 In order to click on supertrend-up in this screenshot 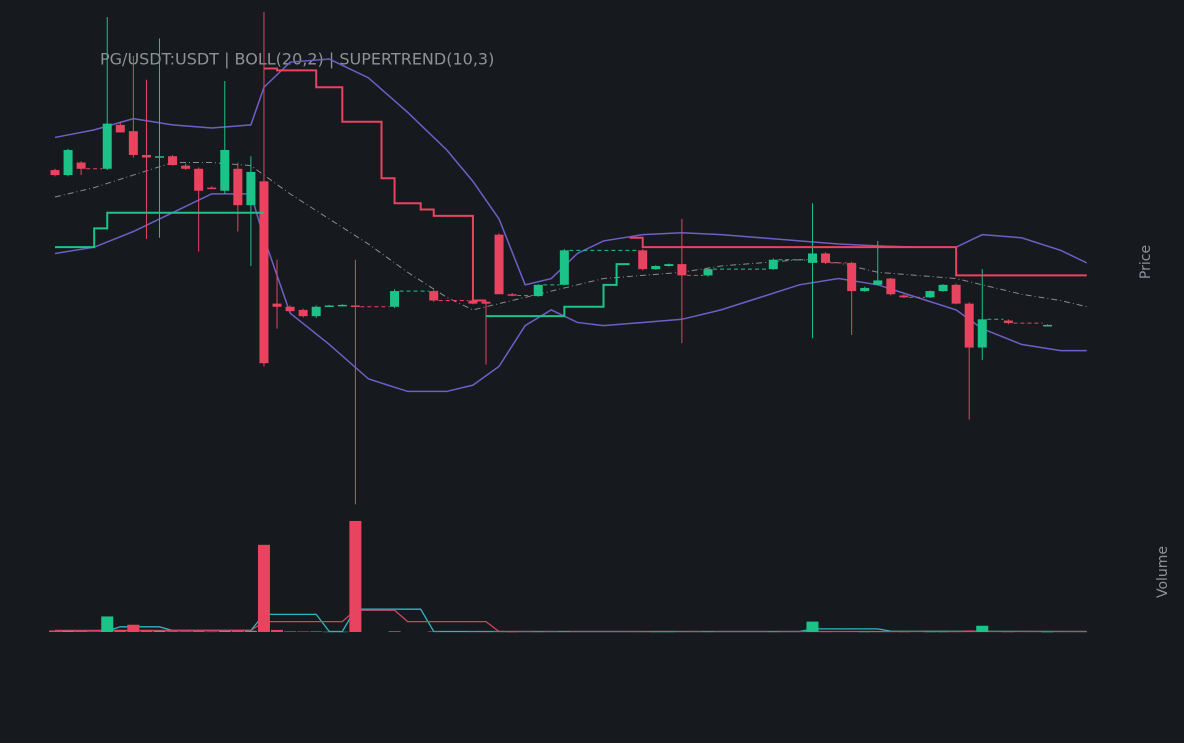, I will do `click(342, 264)`.